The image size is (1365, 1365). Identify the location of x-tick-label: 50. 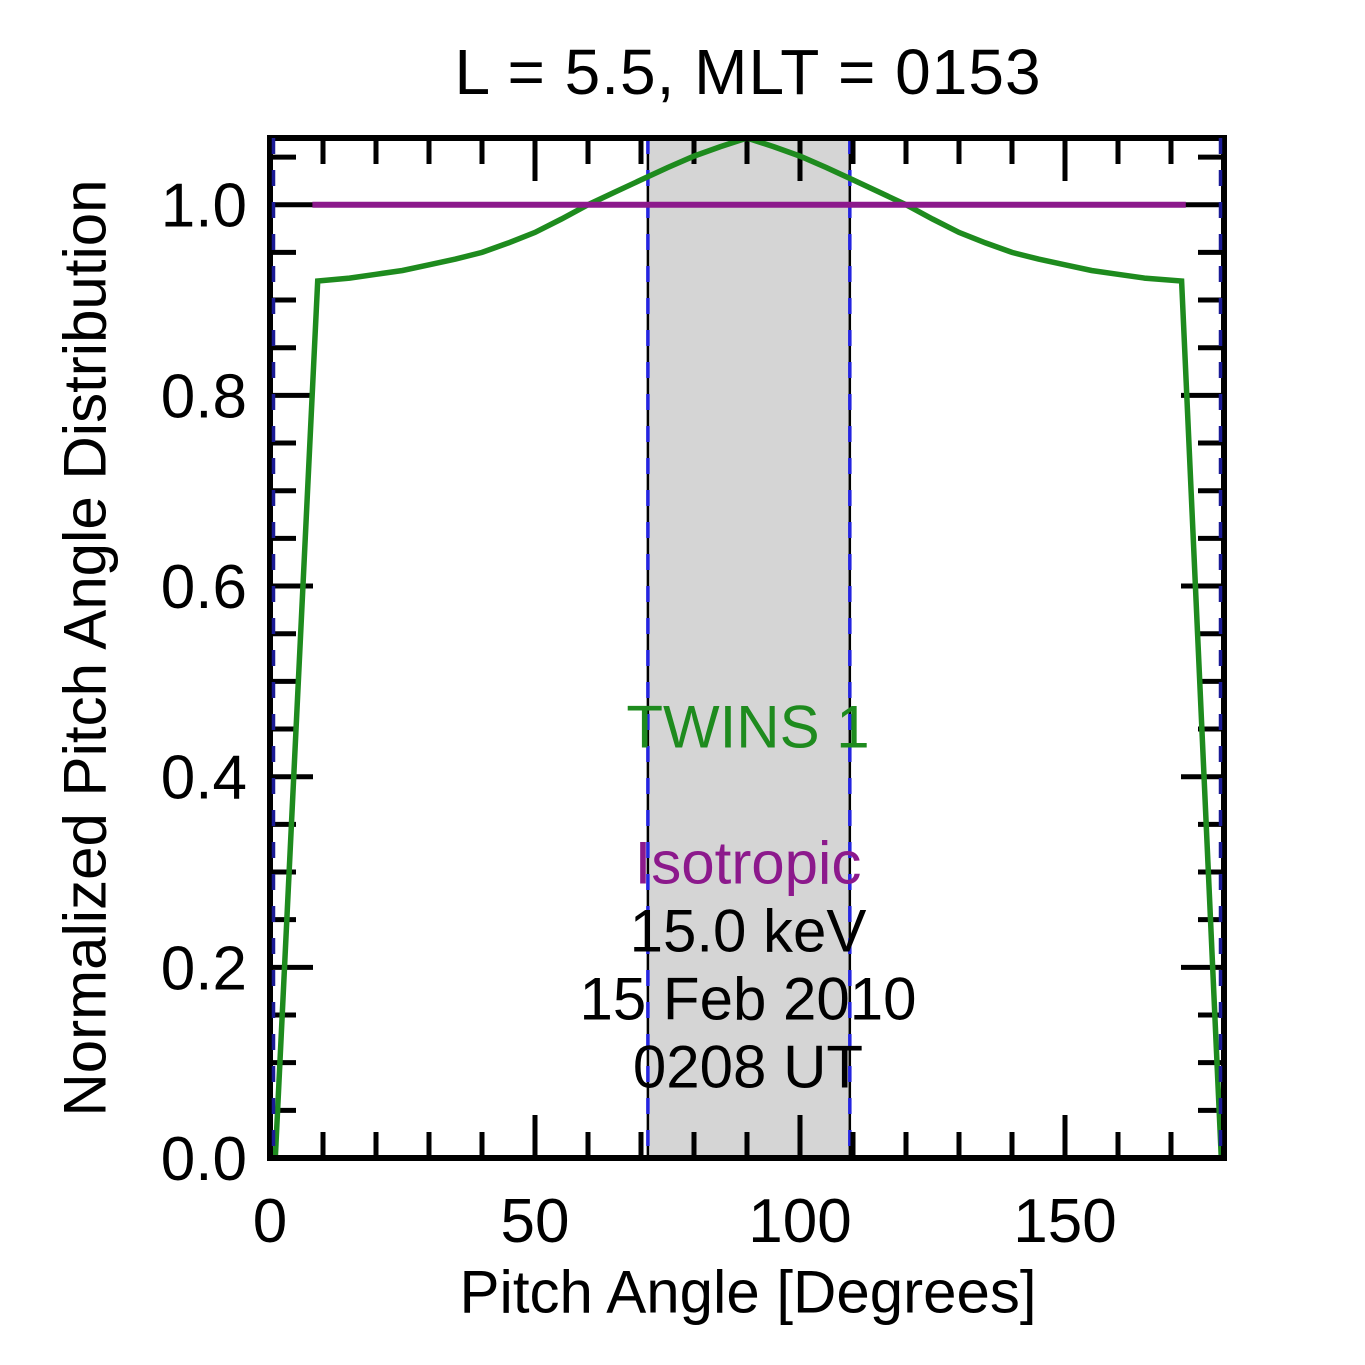
(535, 1221).